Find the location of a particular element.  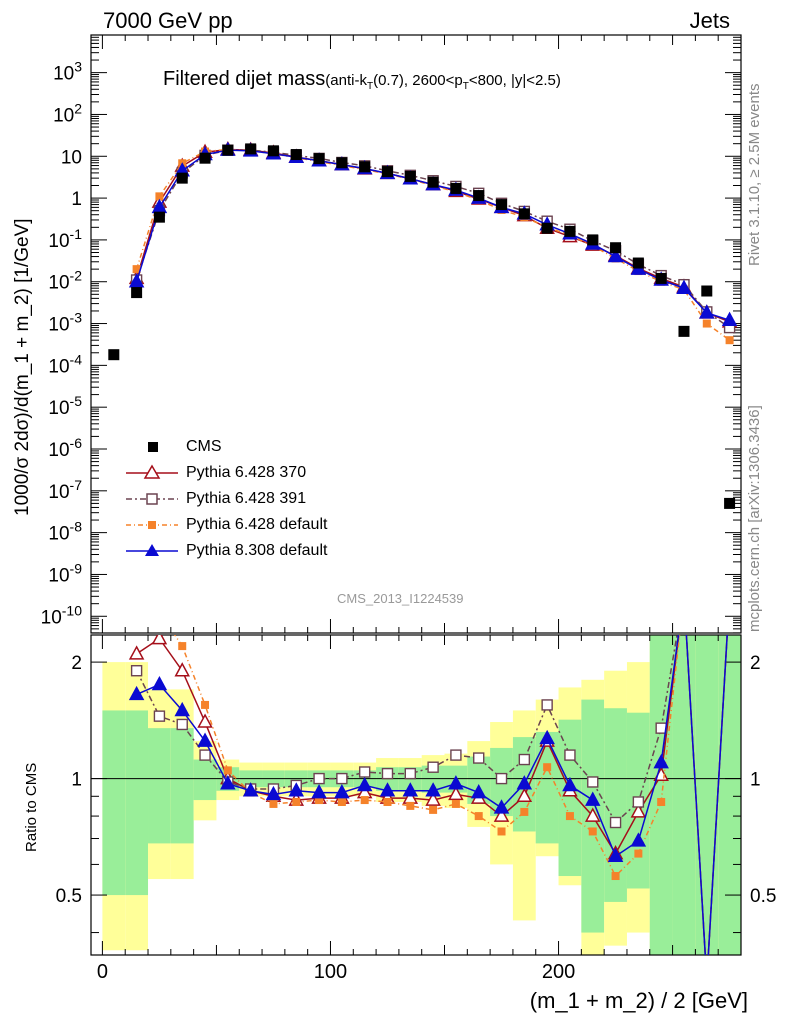

legend-label-p6def: Pythia 6.428 default is located at coordinates (257, 524).